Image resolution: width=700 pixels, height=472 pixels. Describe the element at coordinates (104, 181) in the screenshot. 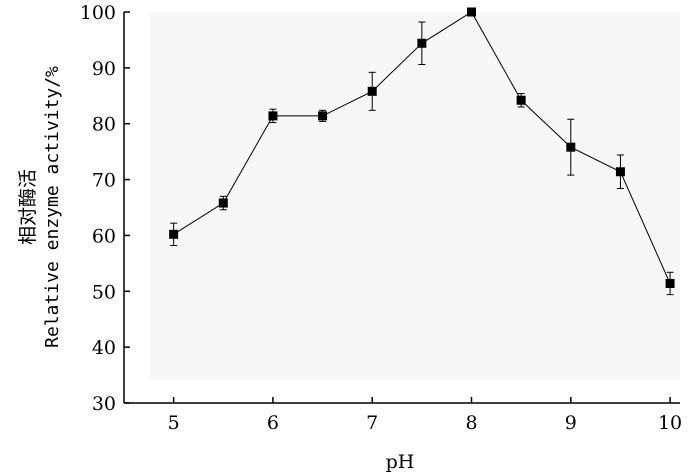

I see `y-tick-label: 70` at that location.